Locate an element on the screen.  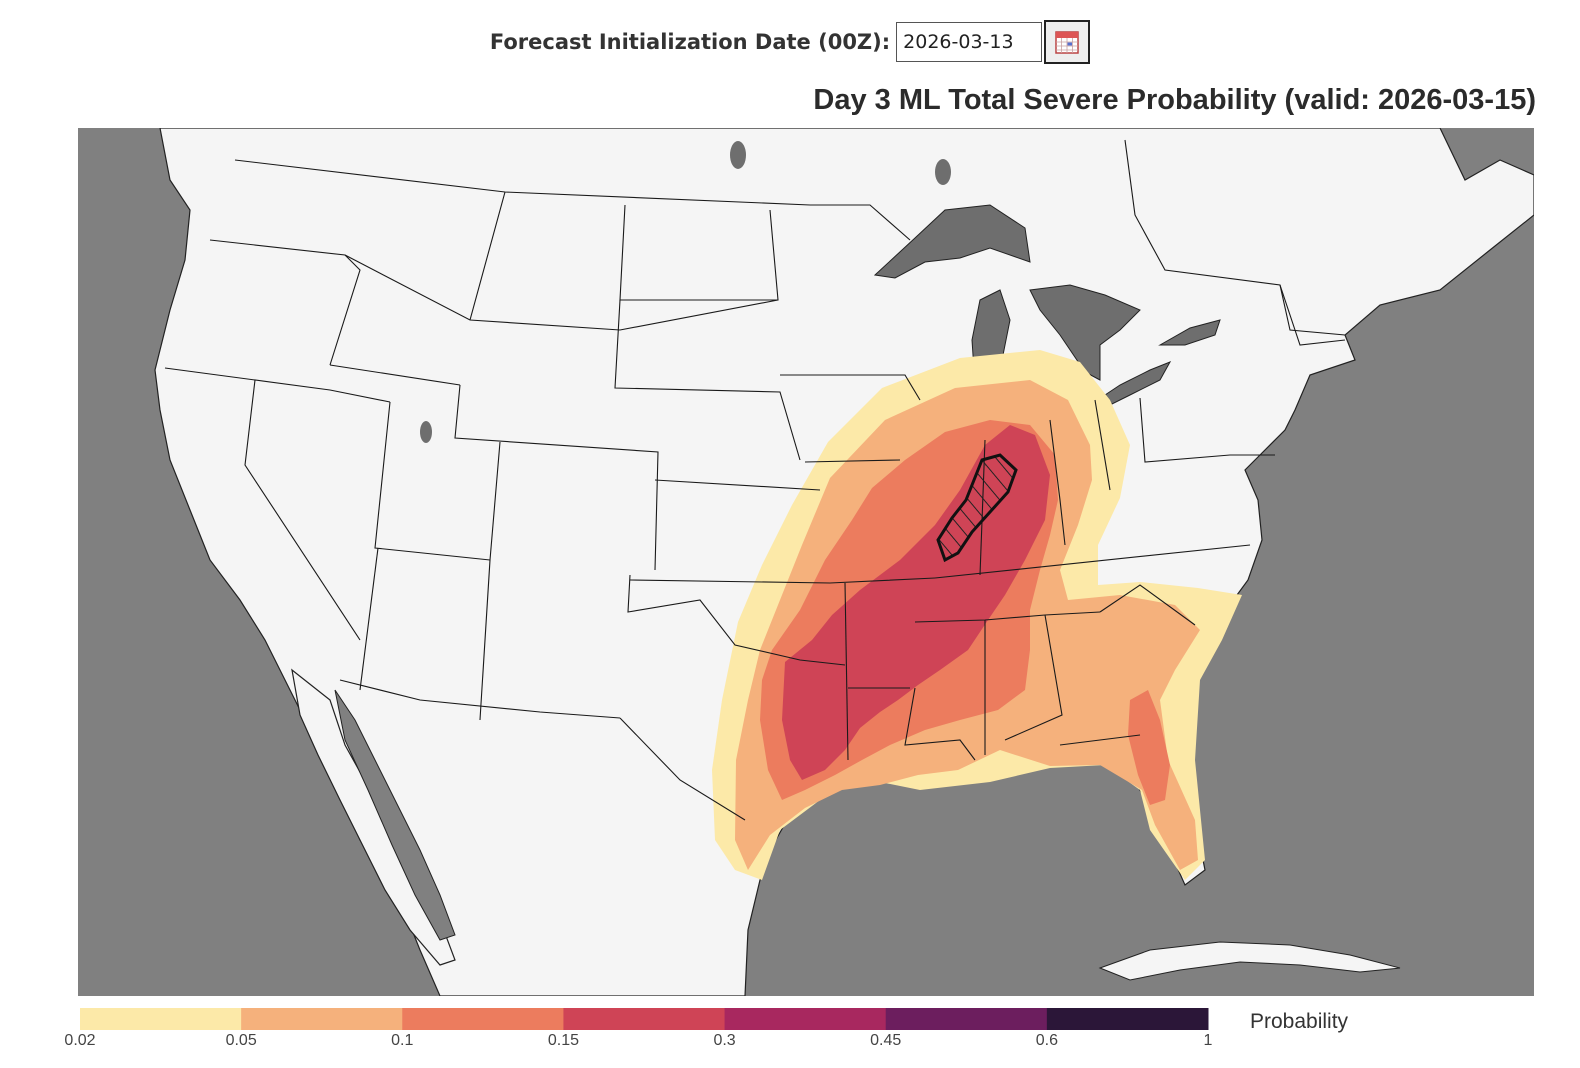
calendar-icon is located at coordinates (1067, 42).